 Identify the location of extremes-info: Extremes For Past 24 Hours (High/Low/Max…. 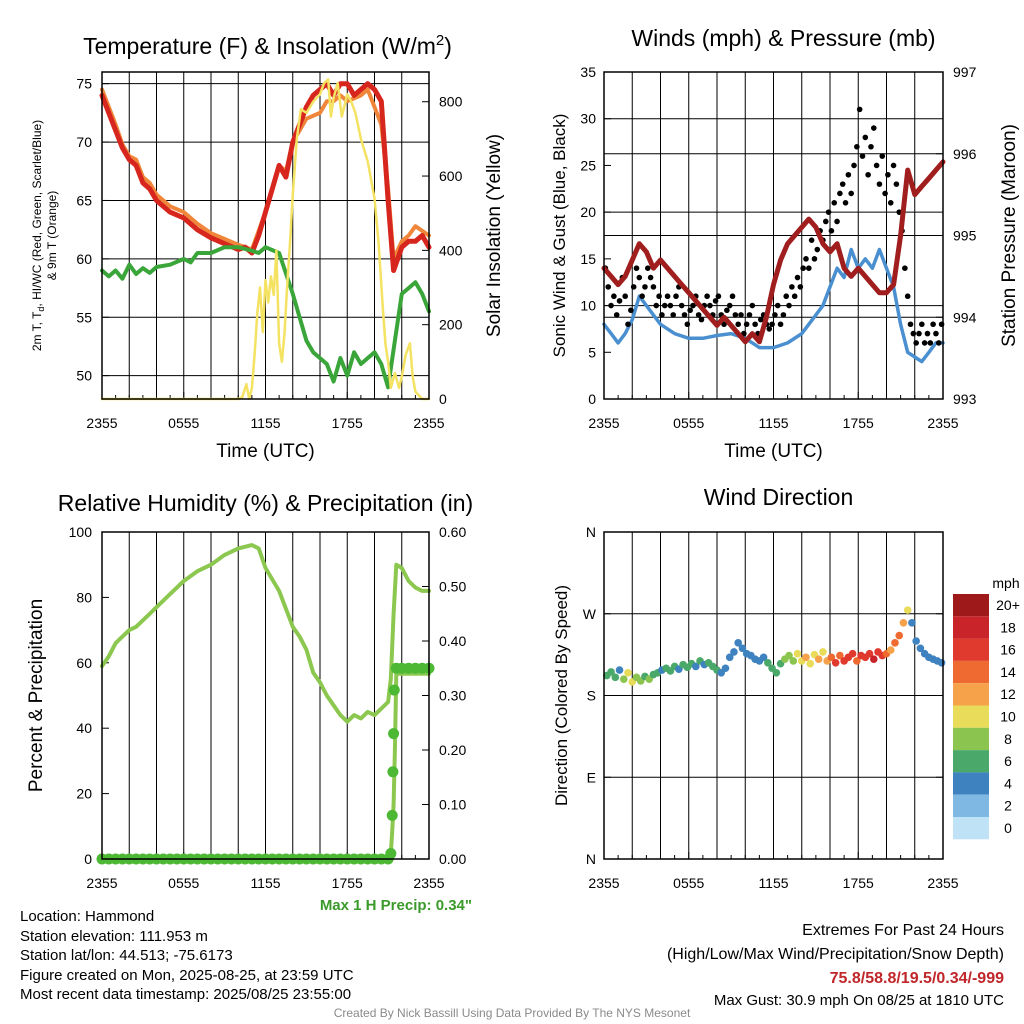
(835, 964).